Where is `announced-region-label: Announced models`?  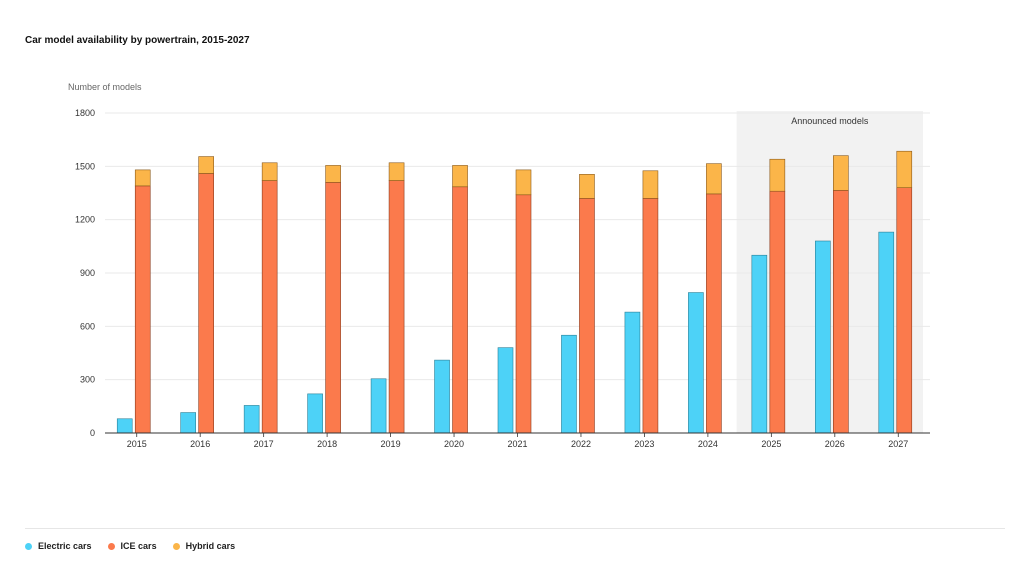
announced-region-label: Announced models is located at coordinates (830, 121).